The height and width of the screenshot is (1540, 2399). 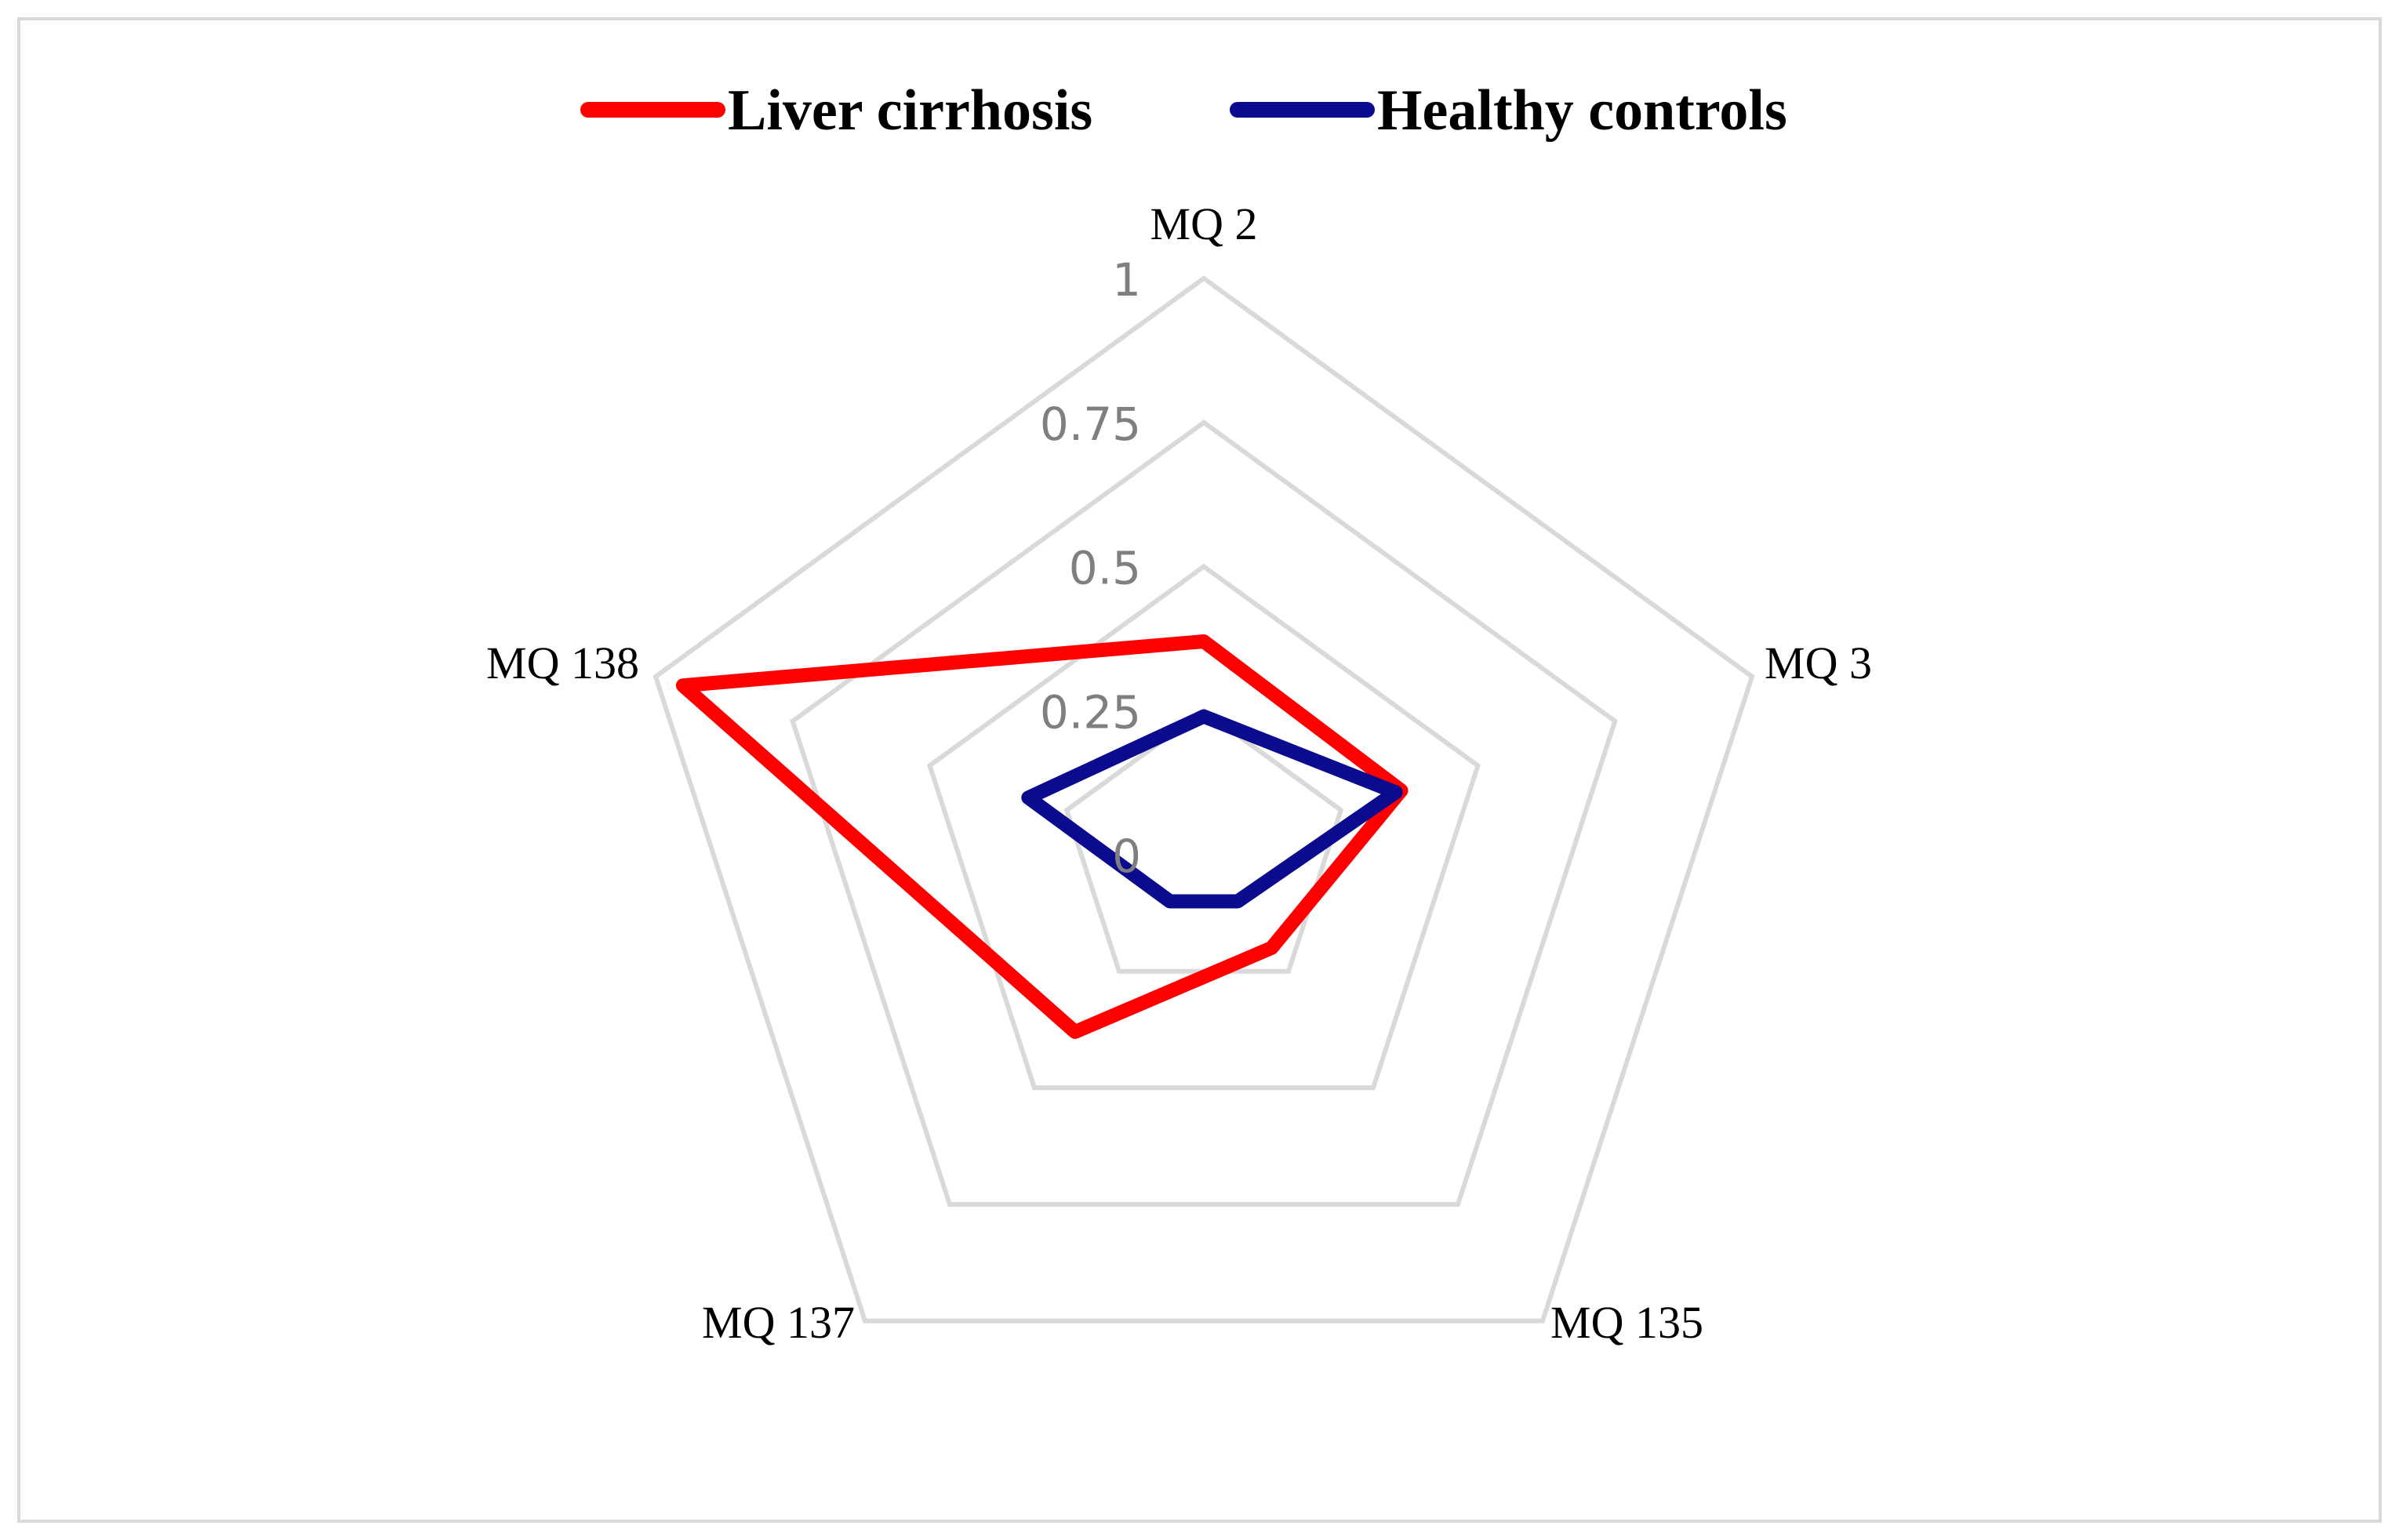 I want to click on tick-label-0-25: 0.25, so click(x=1090, y=712).